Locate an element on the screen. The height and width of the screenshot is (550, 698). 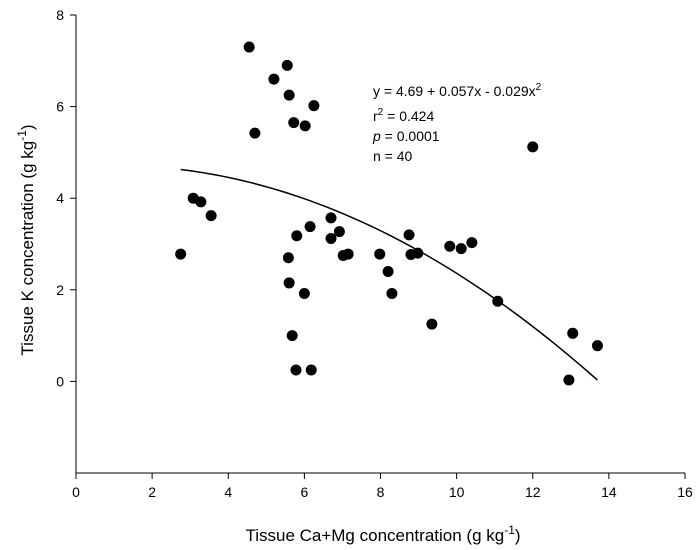
x-tick-label: 0 is located at coordinates (76, 492).